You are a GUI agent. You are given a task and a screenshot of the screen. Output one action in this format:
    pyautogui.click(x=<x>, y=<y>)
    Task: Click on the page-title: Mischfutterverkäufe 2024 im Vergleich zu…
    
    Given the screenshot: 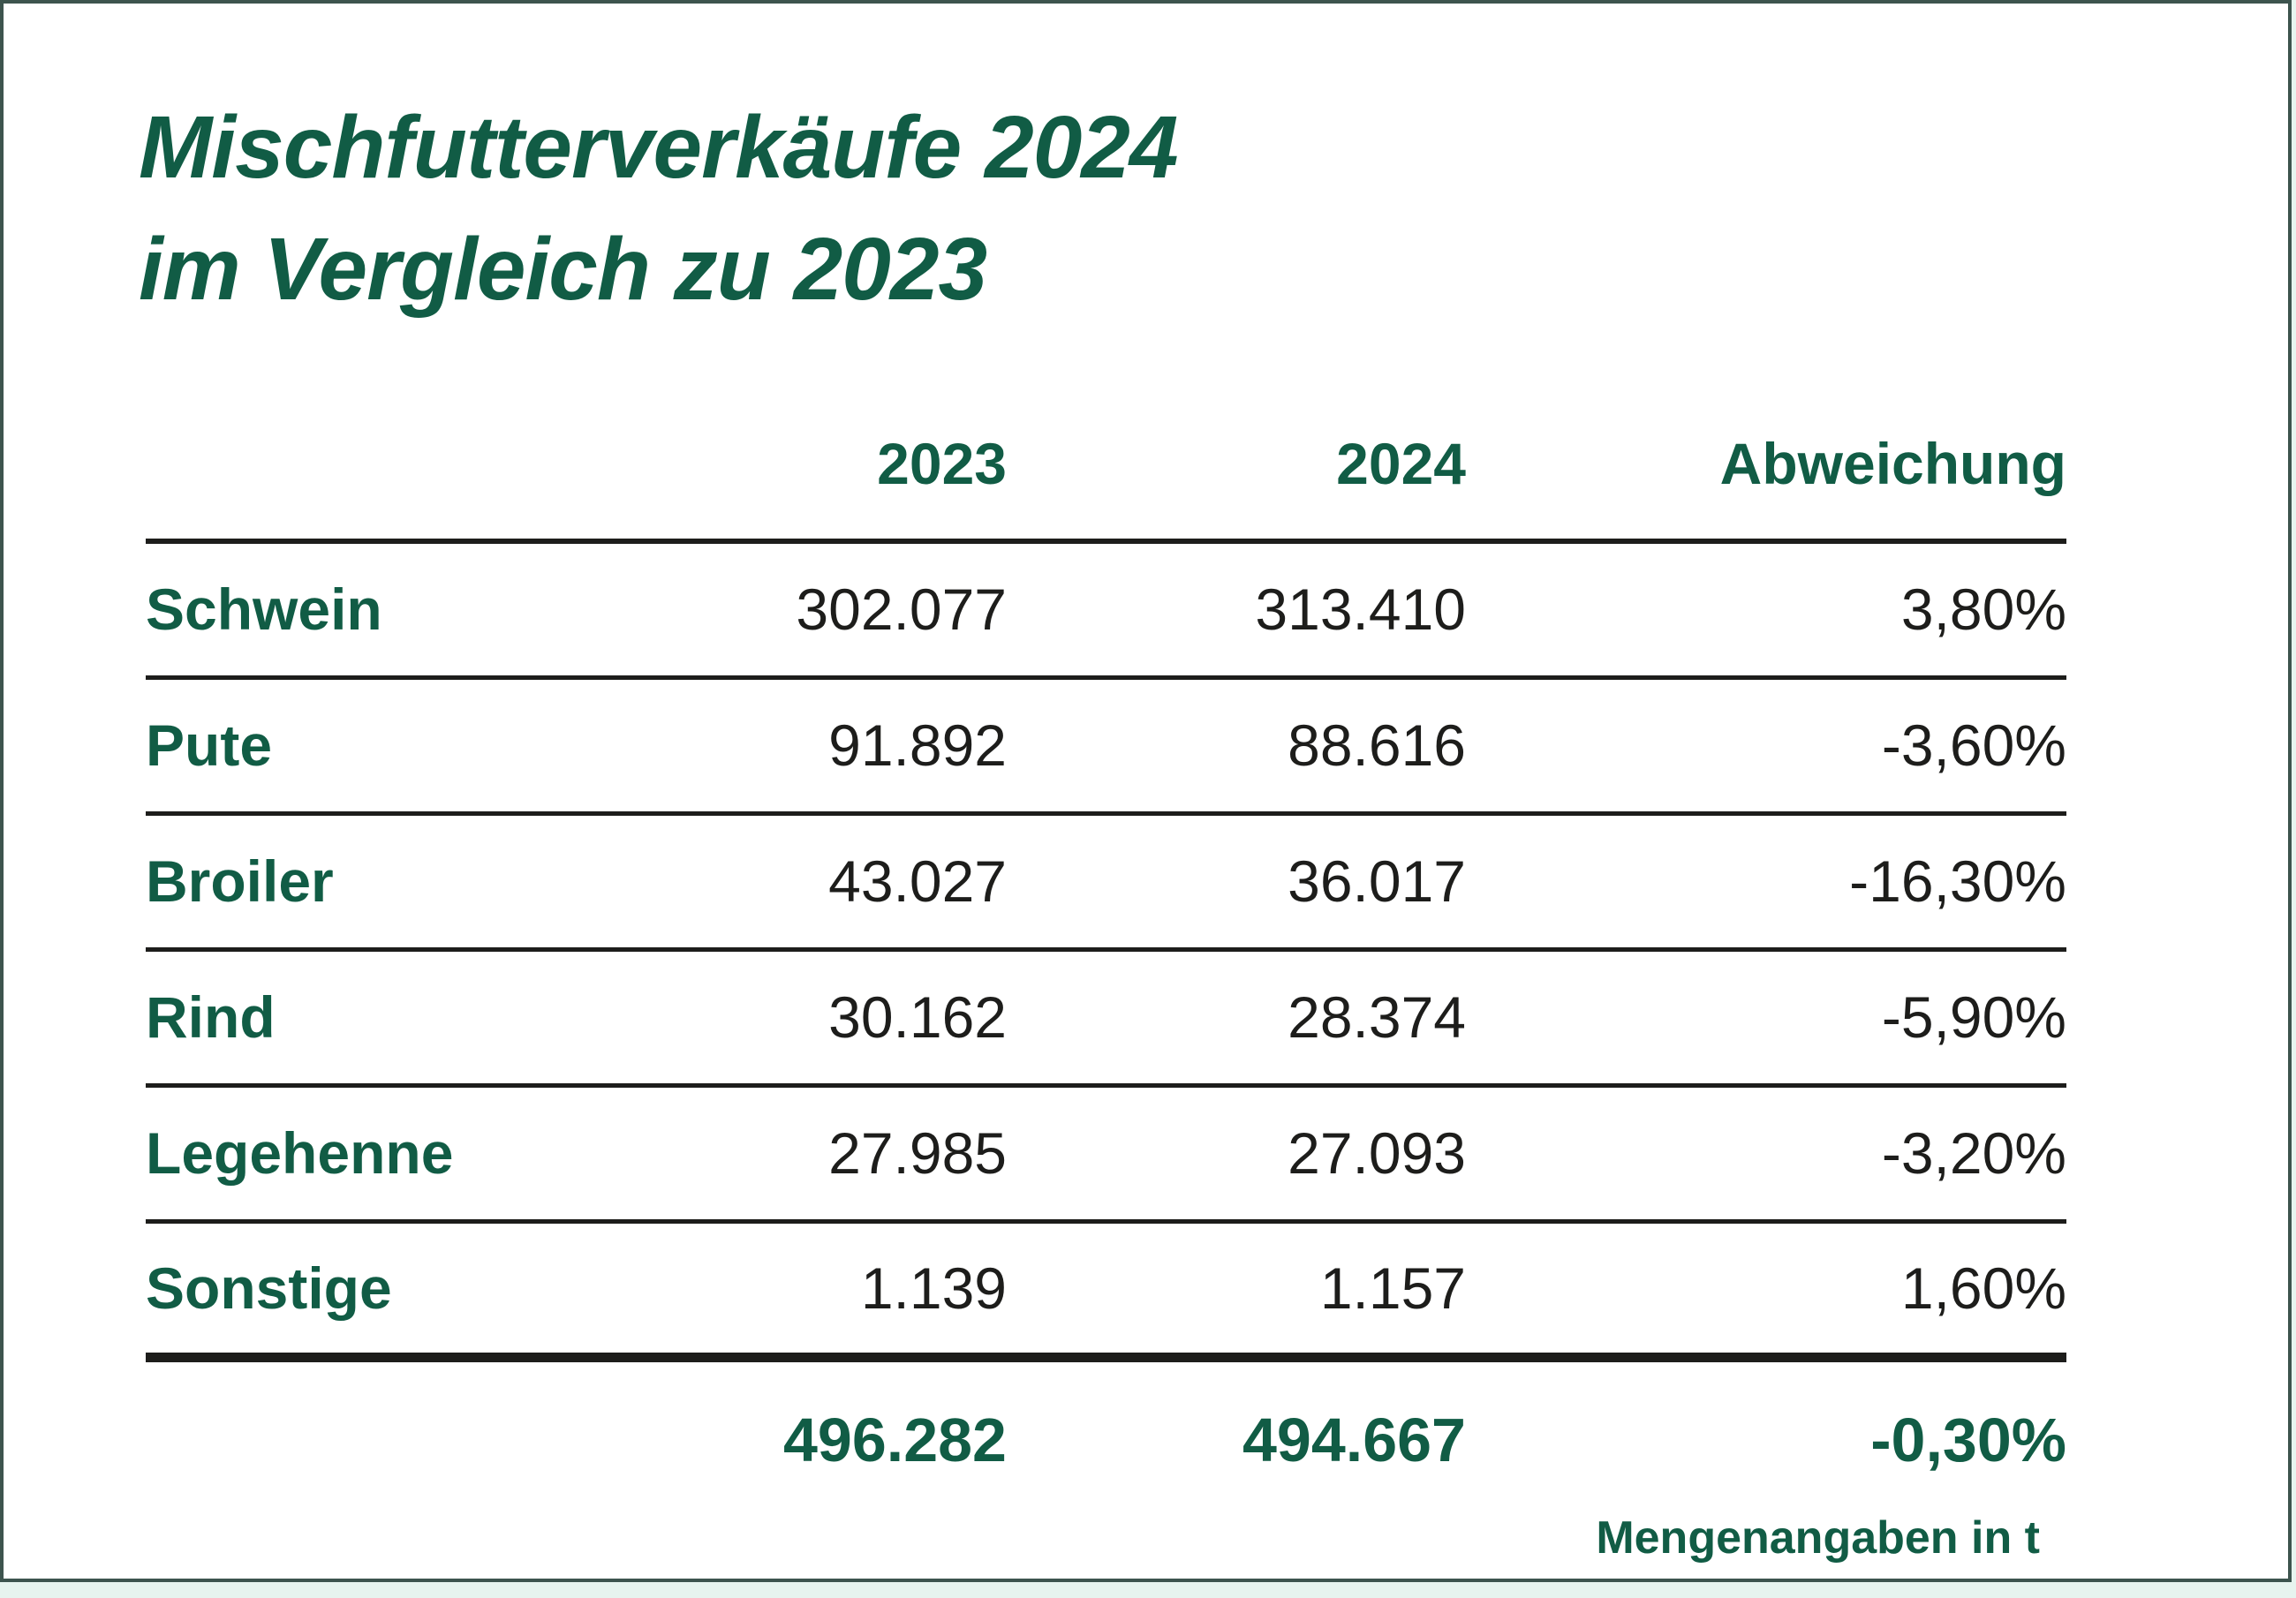 What is the action you would take?
    pyautogui.click(x=659, y=208)
    